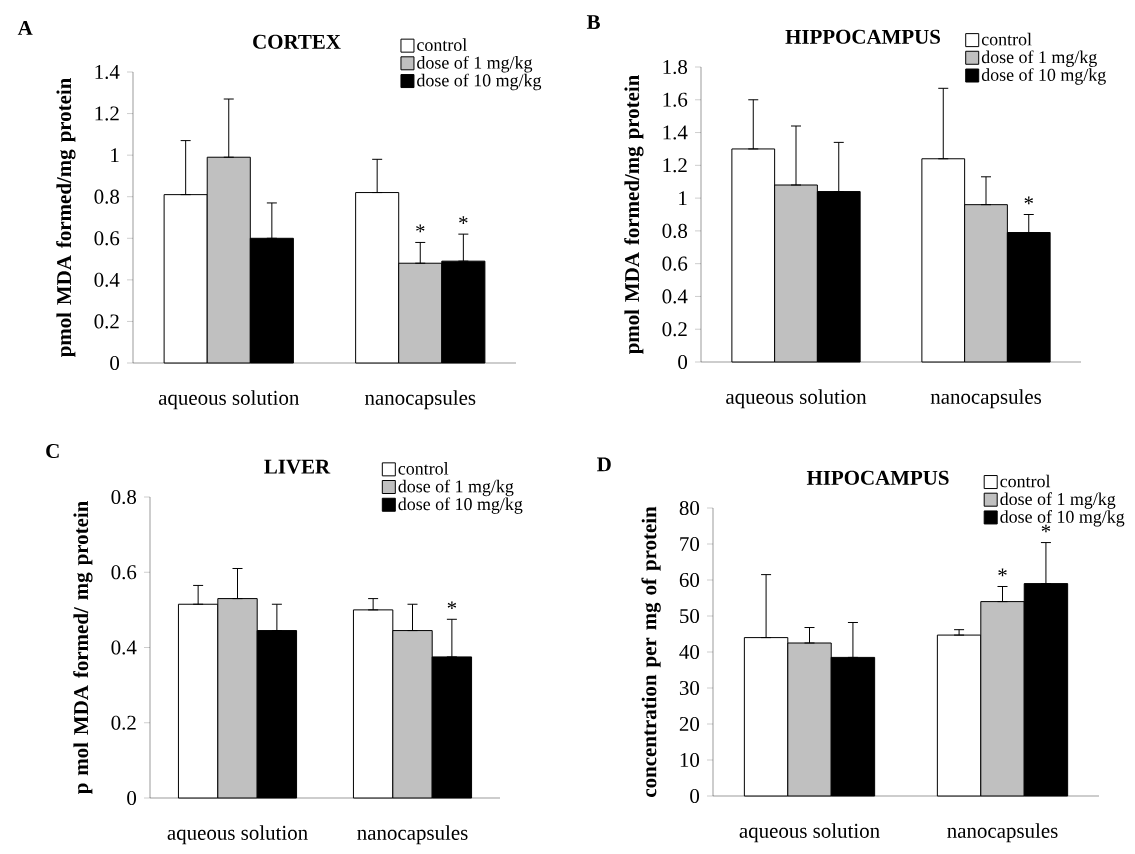 Image resolution: width=1135 pixels, height=854 pixels. What do you see at coordinates (604, 464) in the screenshot?
I see `text: D` at bounding box center [604, 464].